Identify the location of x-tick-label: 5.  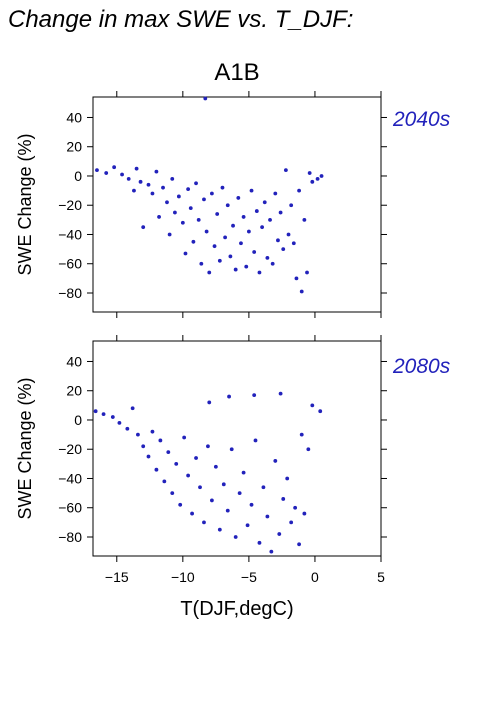
(381, 577).